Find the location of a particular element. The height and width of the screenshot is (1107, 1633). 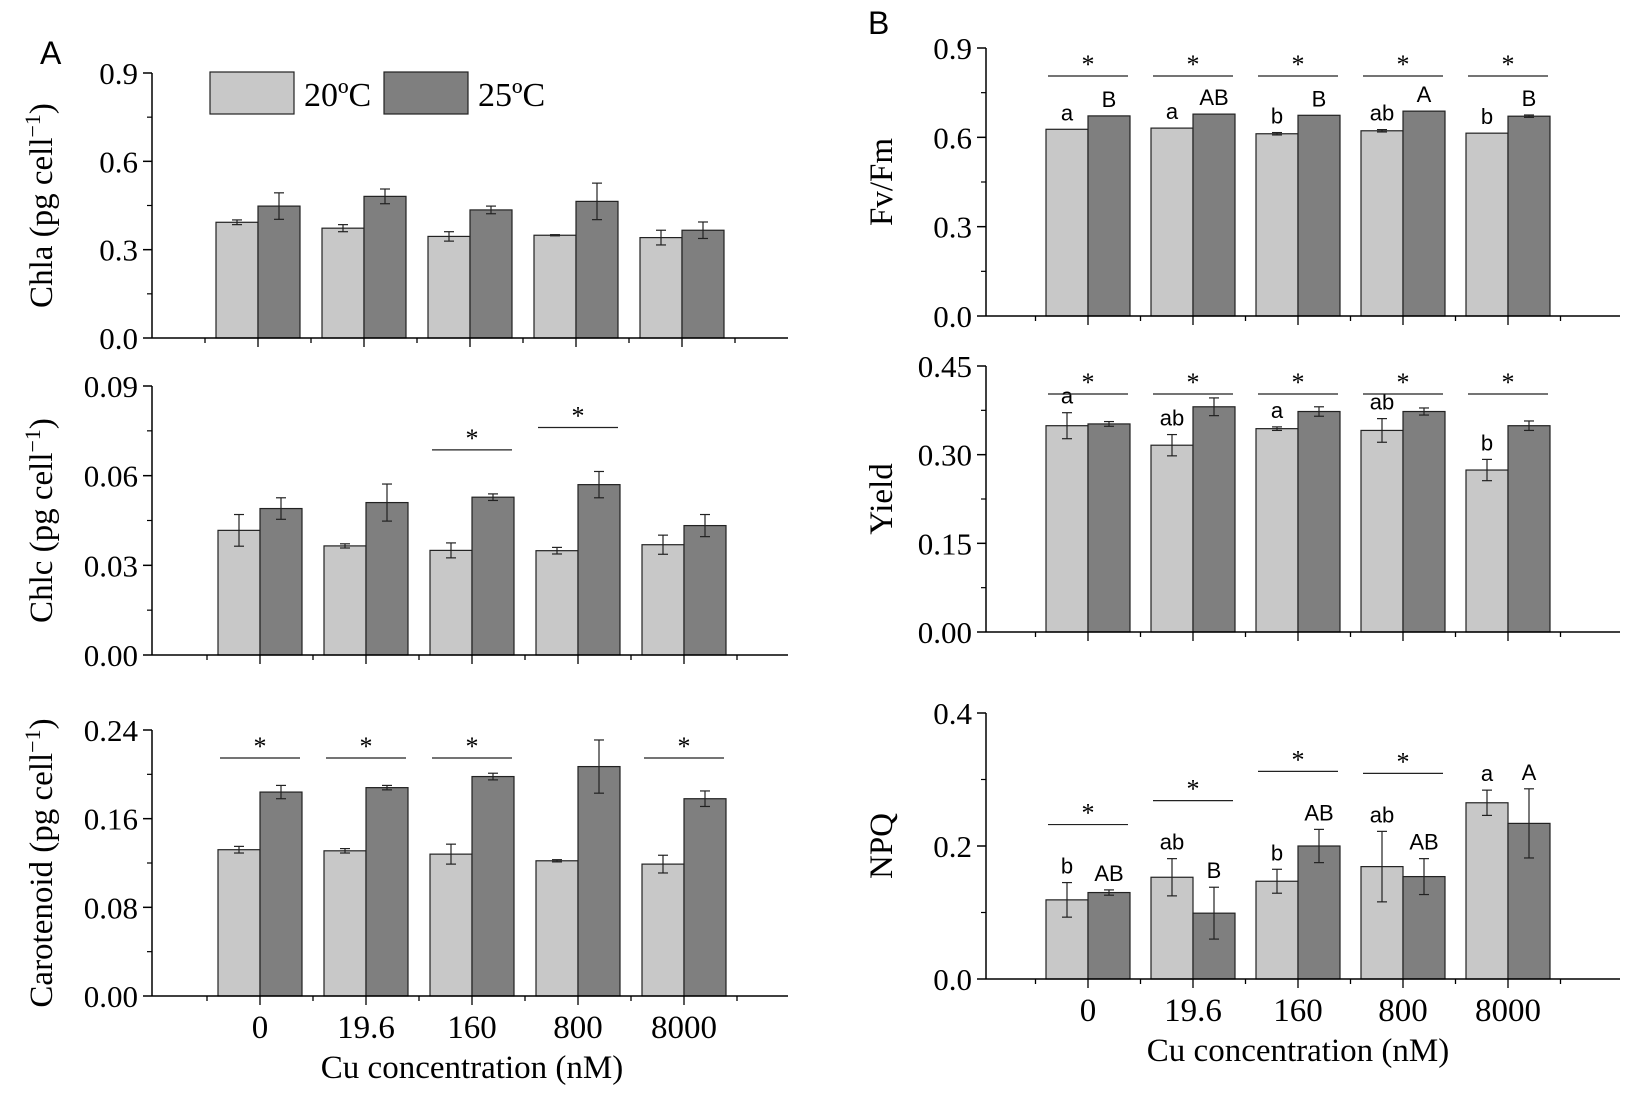

significance-star-fvfm-3: * is located at coordinates (1403, 64).